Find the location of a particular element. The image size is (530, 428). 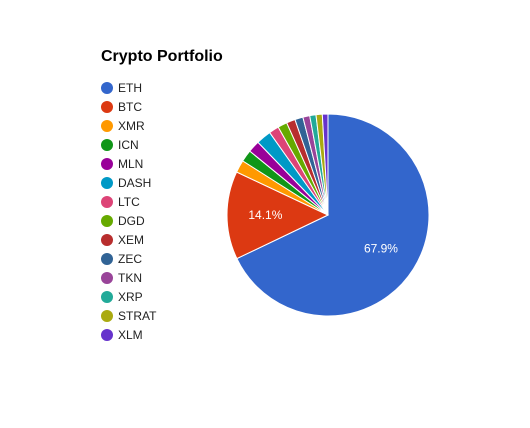

pie-slice-btc is located at coordinates (278, 215).